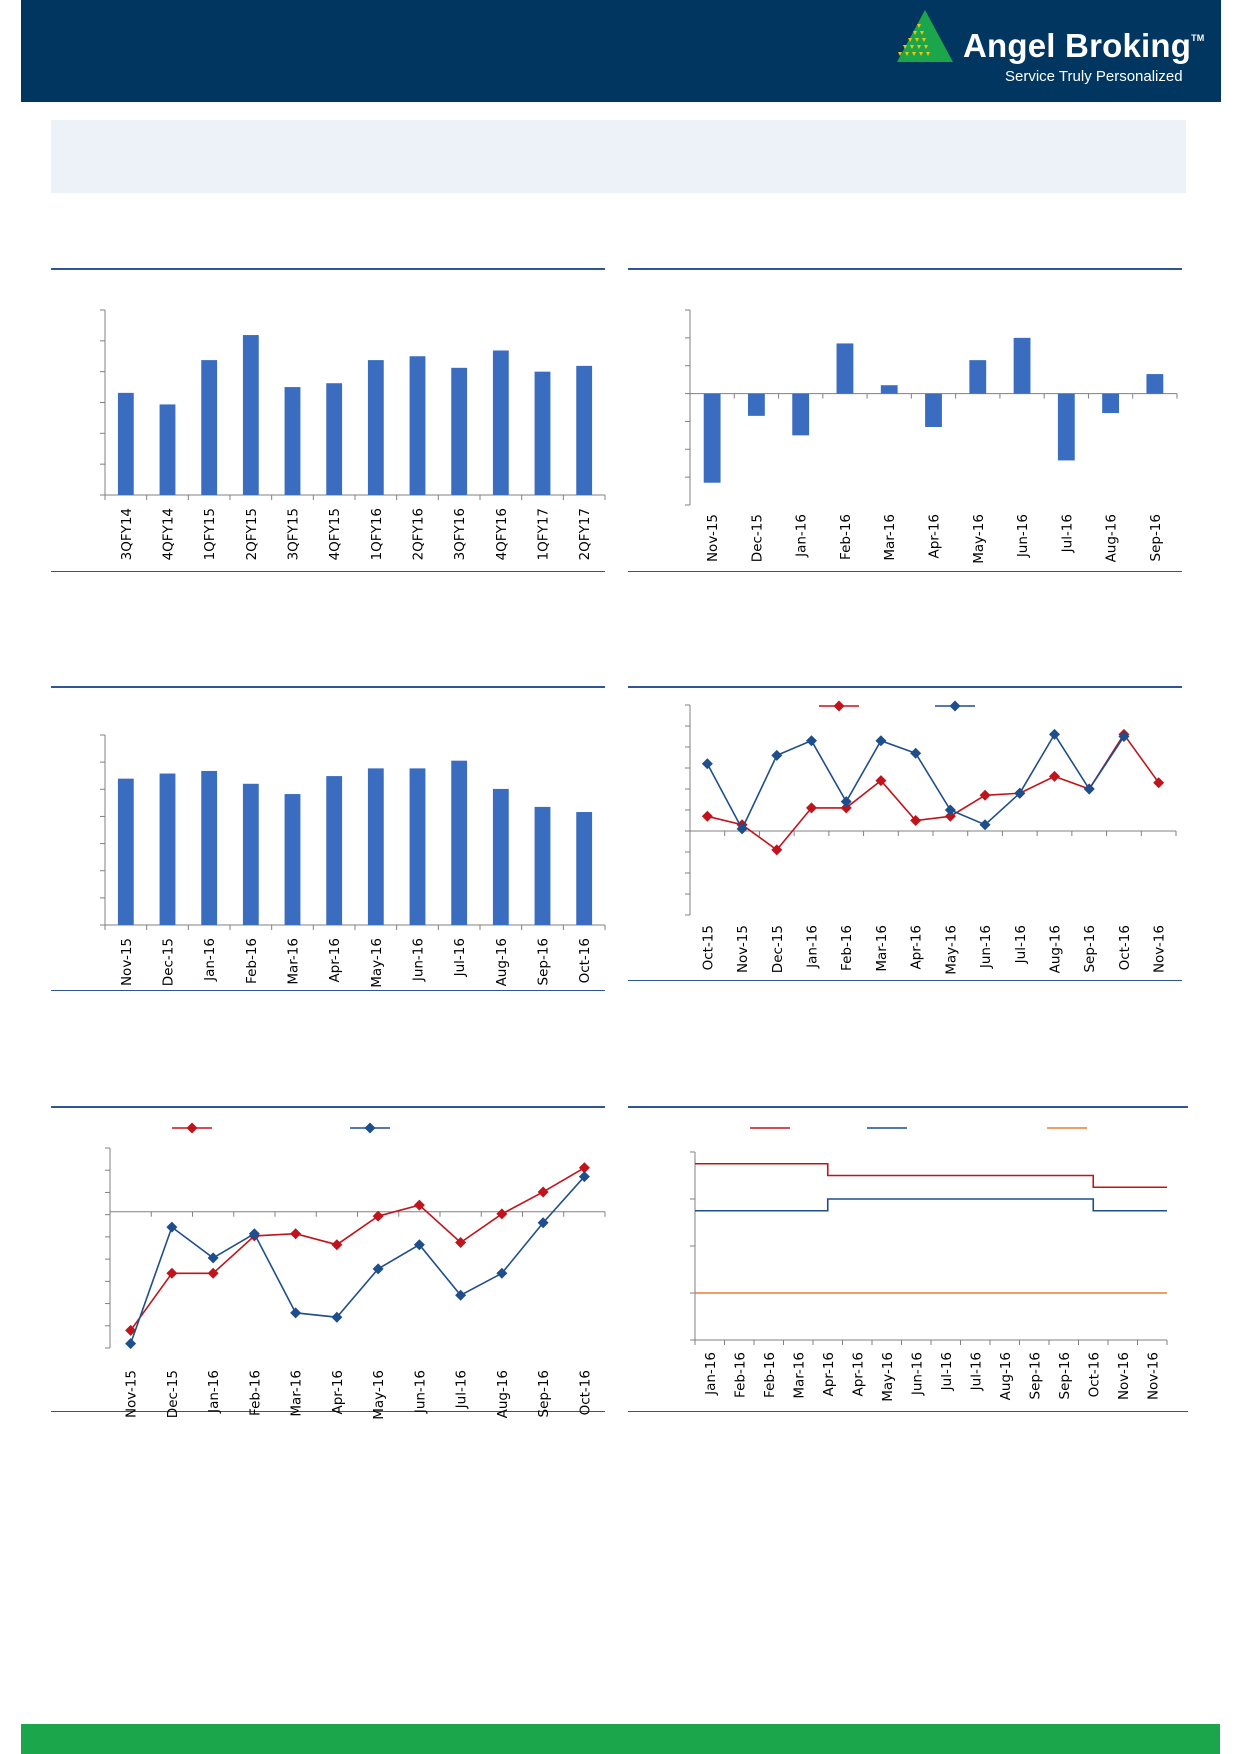  I want to click on trademark: TM, so click(1198, 38).